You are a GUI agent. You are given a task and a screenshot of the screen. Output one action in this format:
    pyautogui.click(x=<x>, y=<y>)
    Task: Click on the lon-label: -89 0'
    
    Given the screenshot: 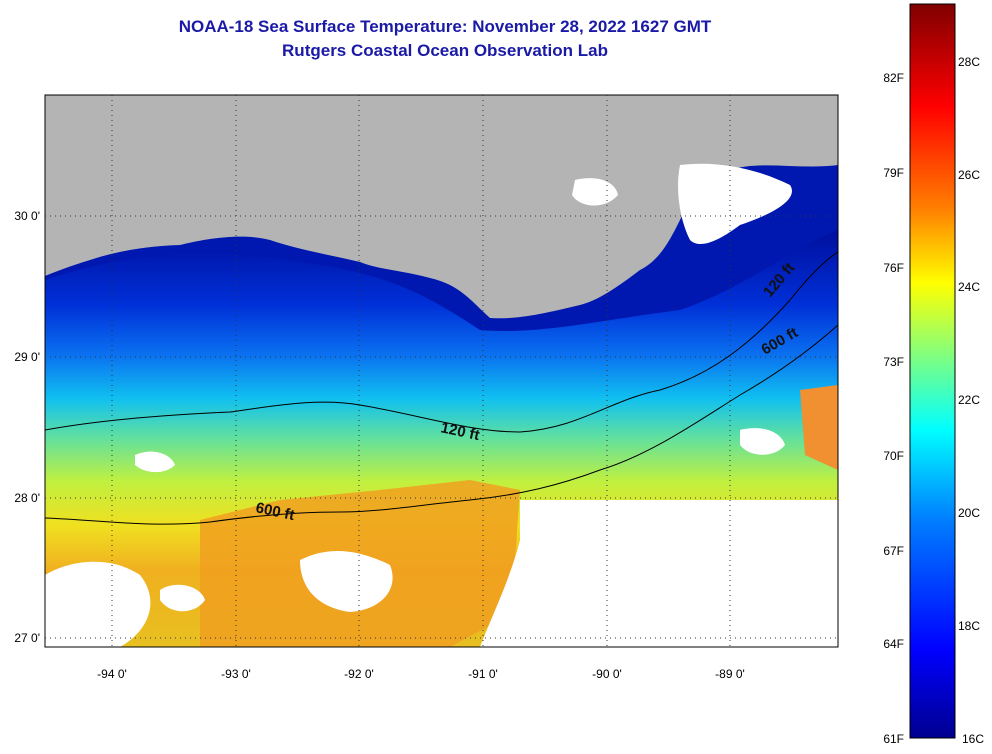 What is the action you would take?
    pyautogui.click(x=730, y=674)
    